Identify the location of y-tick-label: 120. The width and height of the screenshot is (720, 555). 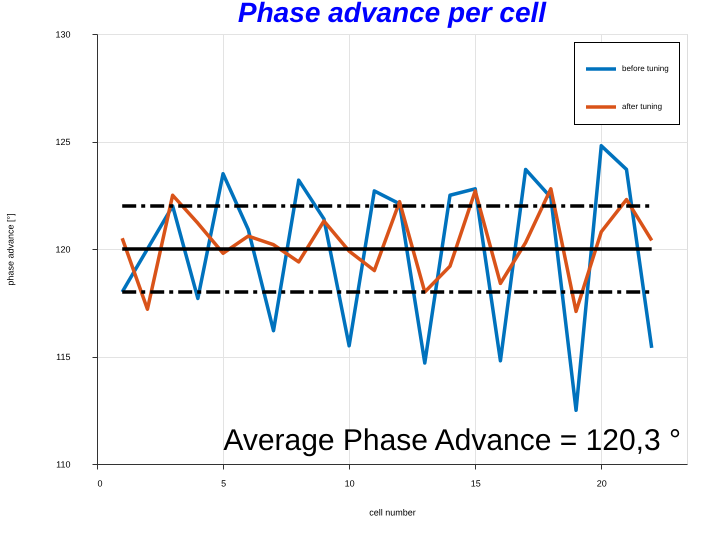
(62, 249).